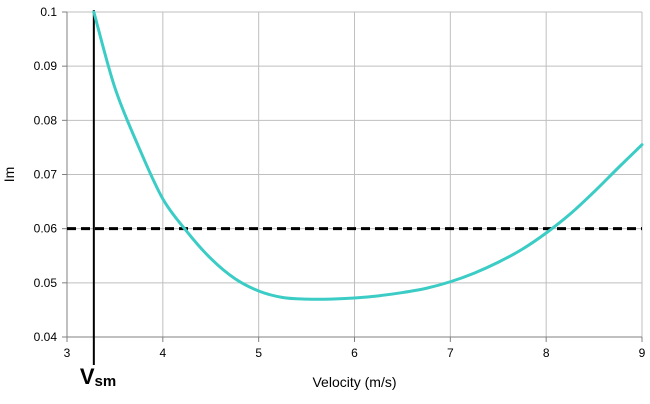 The width and height of the screenshot is (650, 404). I want to click on vsm-annotation-subscript: sm, so click(106, 381).